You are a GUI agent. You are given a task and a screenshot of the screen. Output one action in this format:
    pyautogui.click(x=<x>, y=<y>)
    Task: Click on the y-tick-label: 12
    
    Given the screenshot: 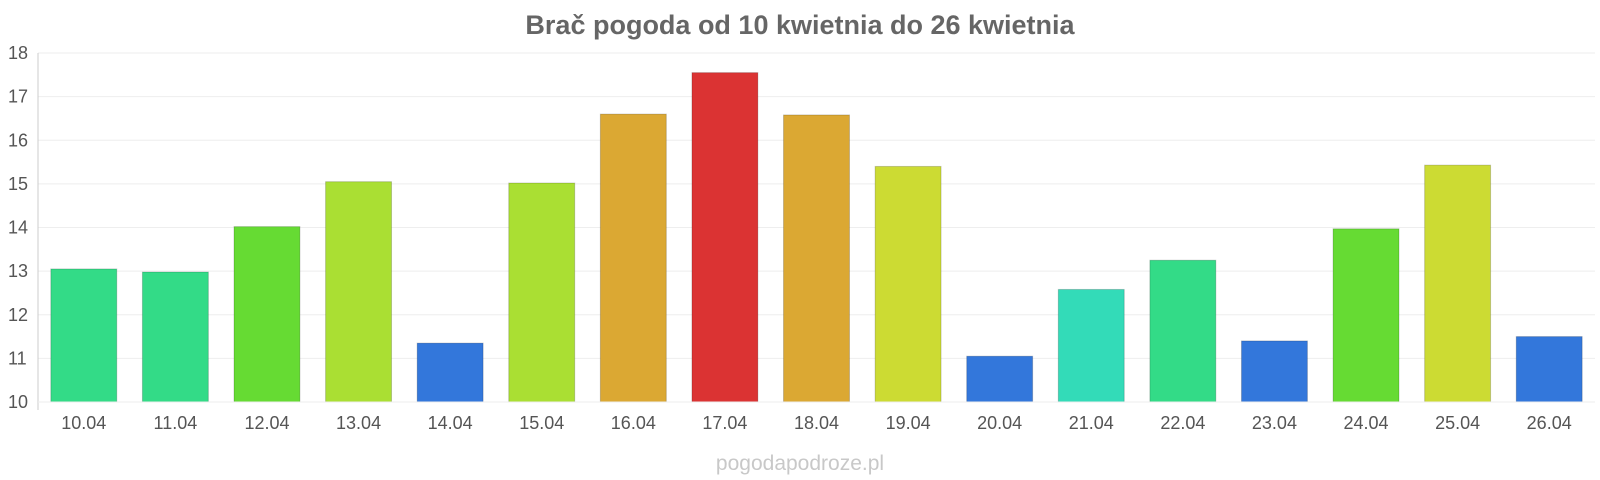 What is the action you would take?
    pyautogui.click(x=18, y=315)
    